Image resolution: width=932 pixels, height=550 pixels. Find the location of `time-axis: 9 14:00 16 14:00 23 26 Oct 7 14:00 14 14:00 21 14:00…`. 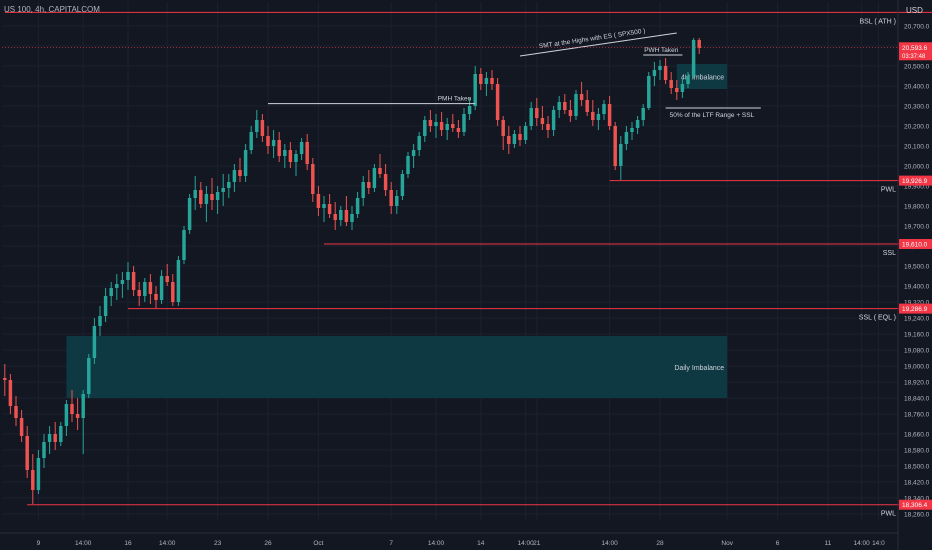

time-axis: 9 14:00 16 14:00 23 26 Oct 7 14:00 14 14:00 21 14:00… is located at coordinates (449, 539).